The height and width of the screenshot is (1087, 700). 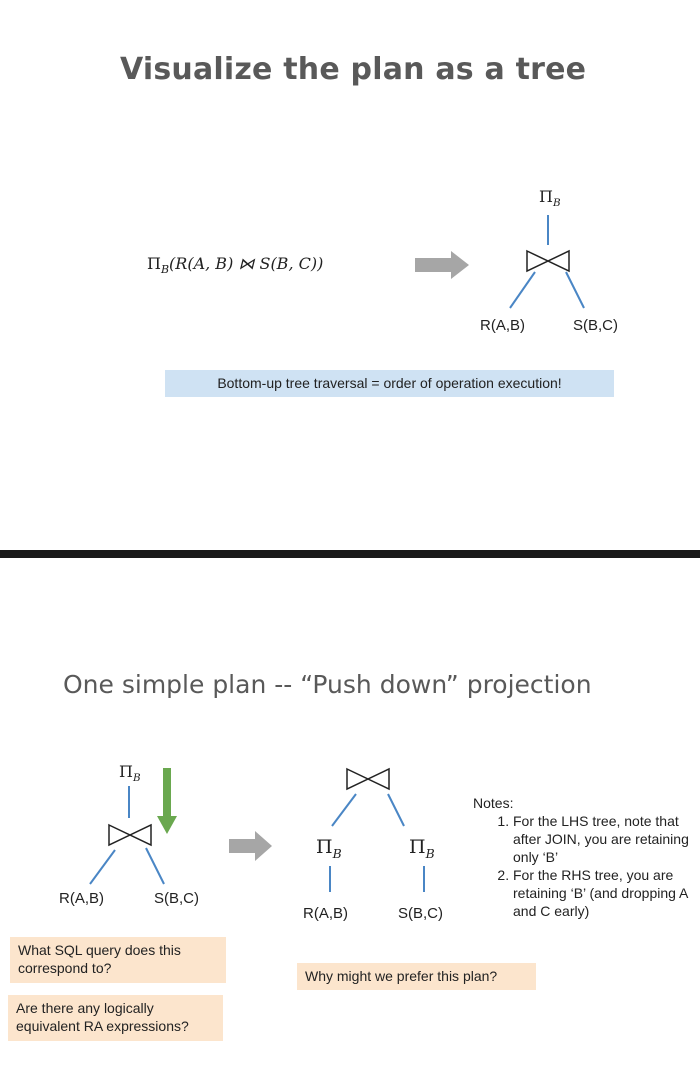 What do you see at coordinates (118, 960) in the screenshot?
I see `question-sql-callout: What SQL query does this correspond to?` at bounding box center [118, 960].